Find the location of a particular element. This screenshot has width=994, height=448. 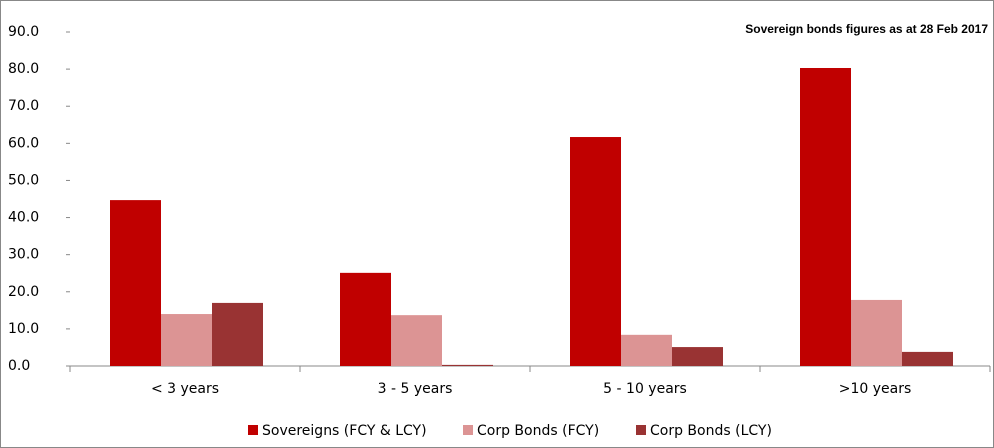

y-tick-label: 60.0 is located at coordinates (23, 143).